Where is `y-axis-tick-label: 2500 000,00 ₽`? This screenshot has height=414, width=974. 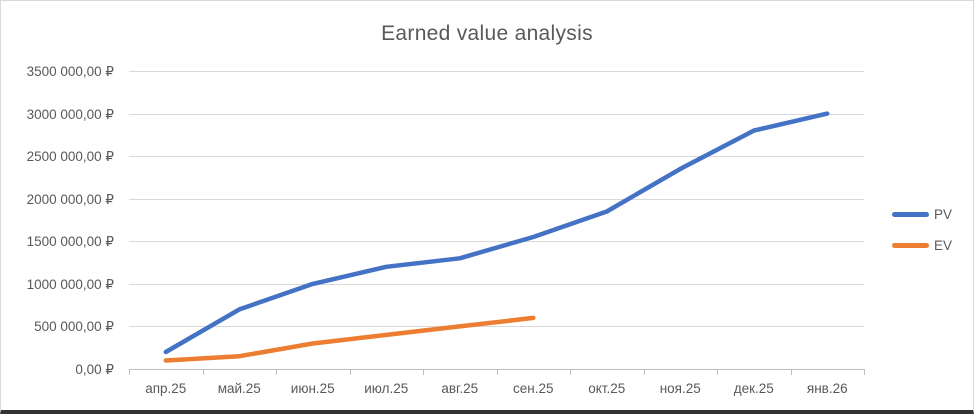 y-axis-tick-label: 2500 000,00 ₽ is located at coordinates (71, 156).